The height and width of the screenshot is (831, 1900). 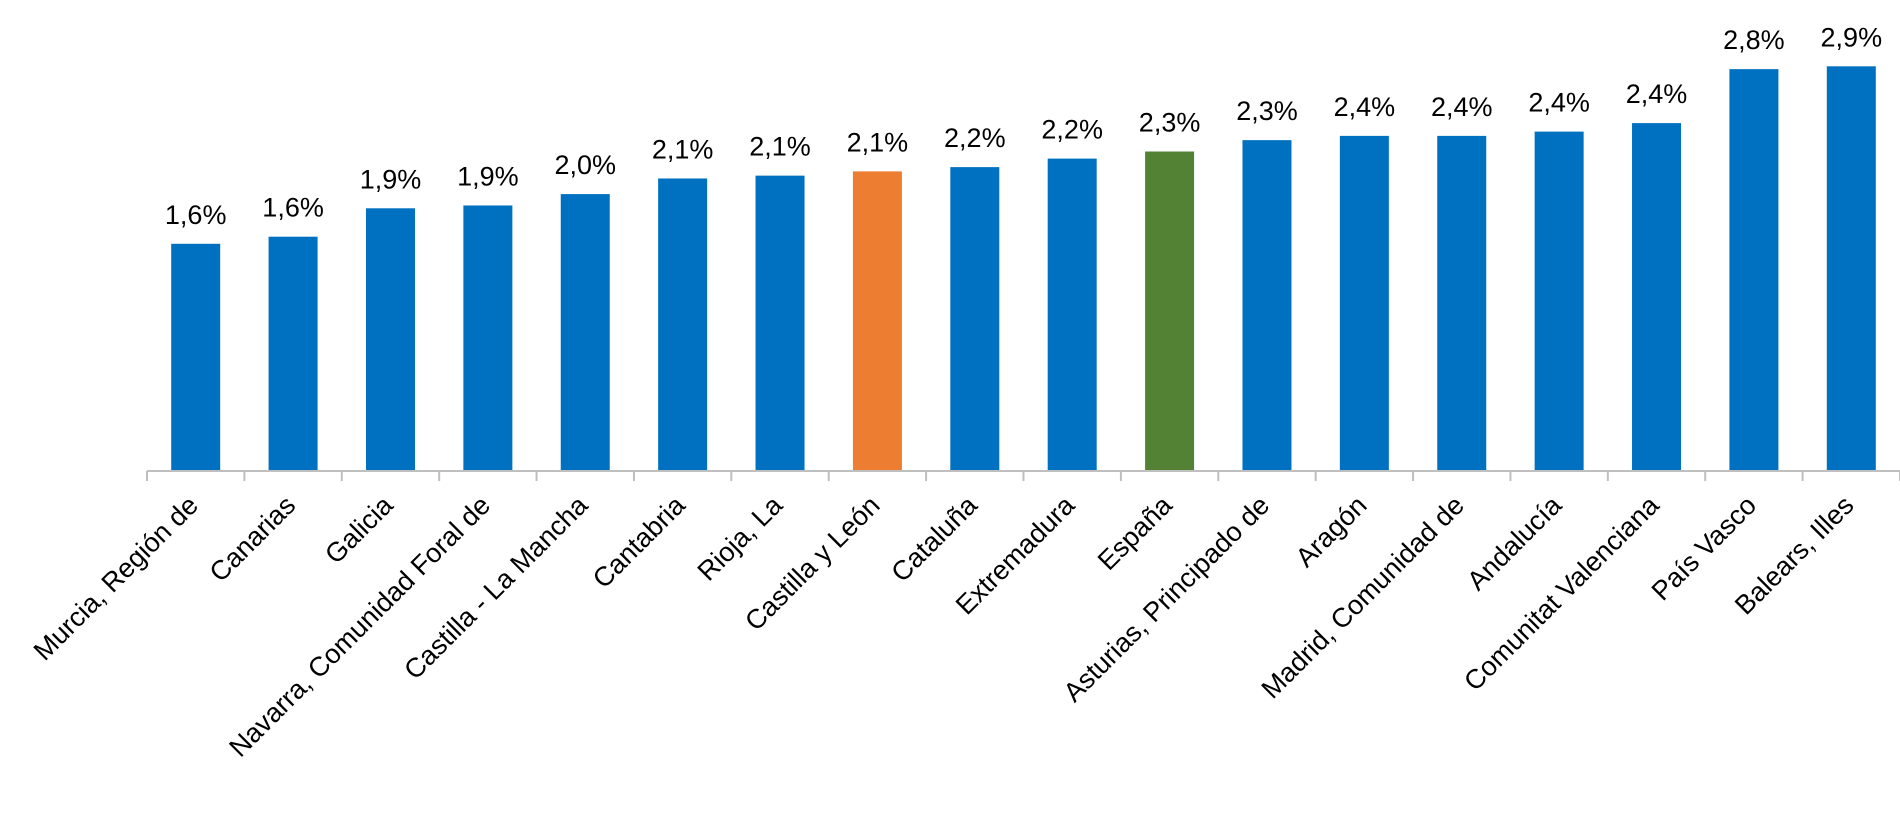 I want to click on data-label: 2,8%, so click(x=1754, y=40).